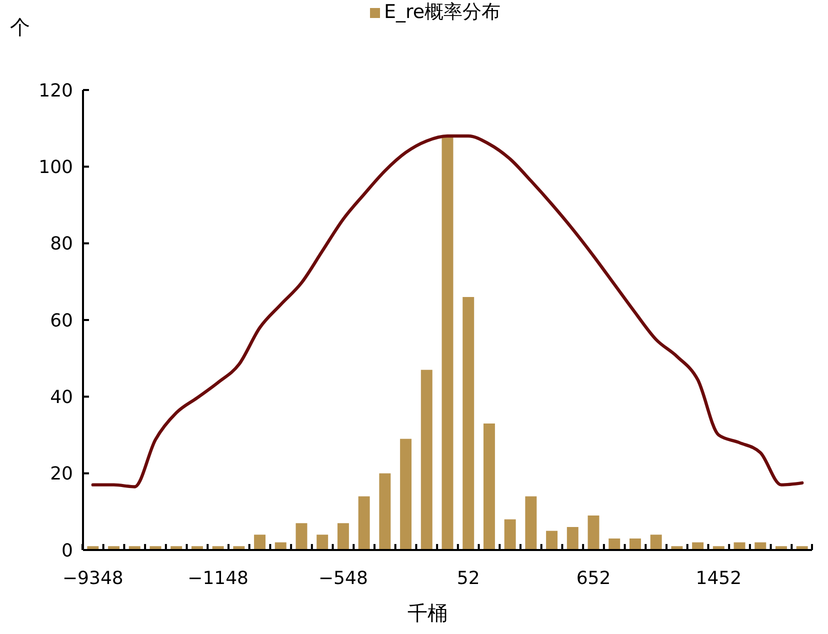 The width and height of the screenshot is (828, 634). Describe the element at coordinates (20, 27) in the screenshot. I see `y-axis-title: 个` at that location.